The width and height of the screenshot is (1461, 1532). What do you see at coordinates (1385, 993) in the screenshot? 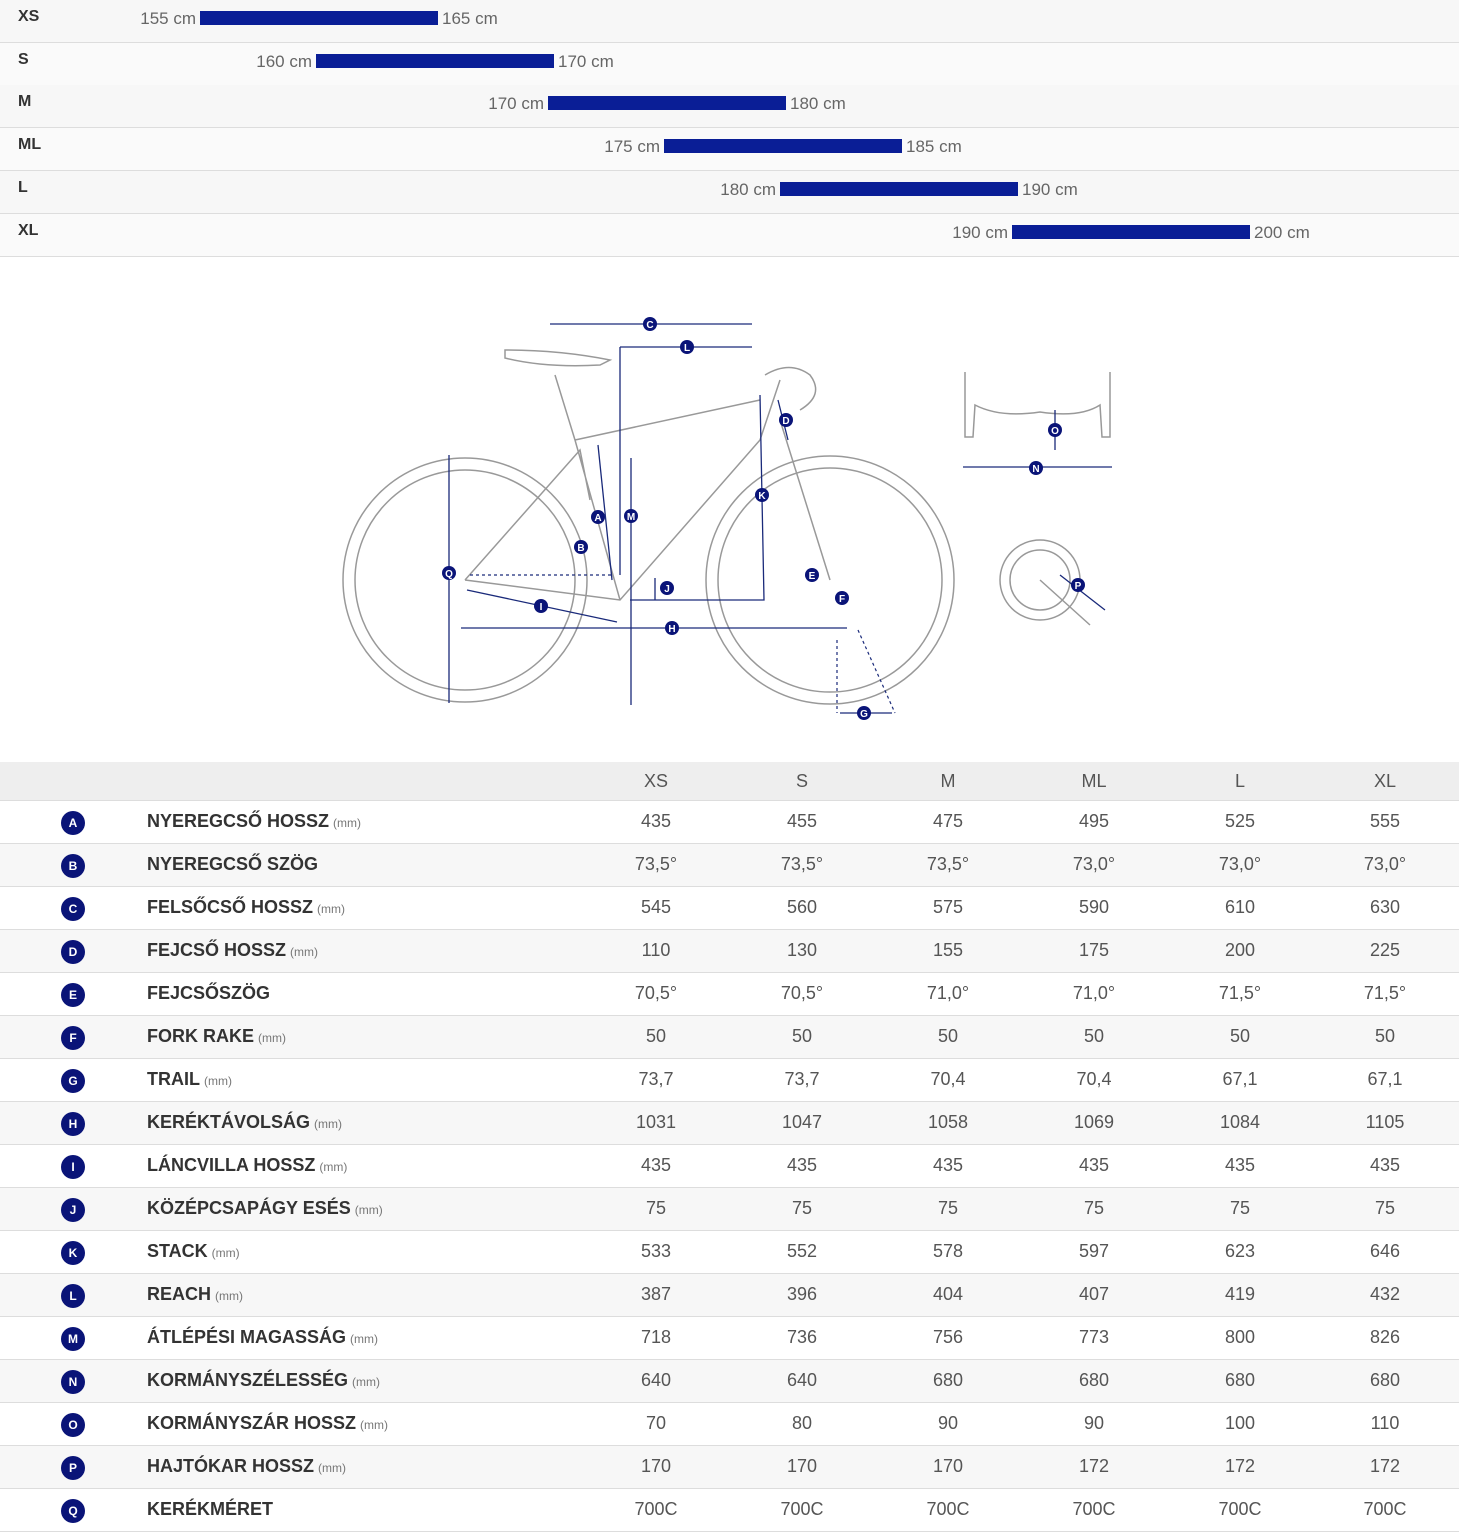
I see `value-cell: 71,5°` at bounding box center [1385, 993].